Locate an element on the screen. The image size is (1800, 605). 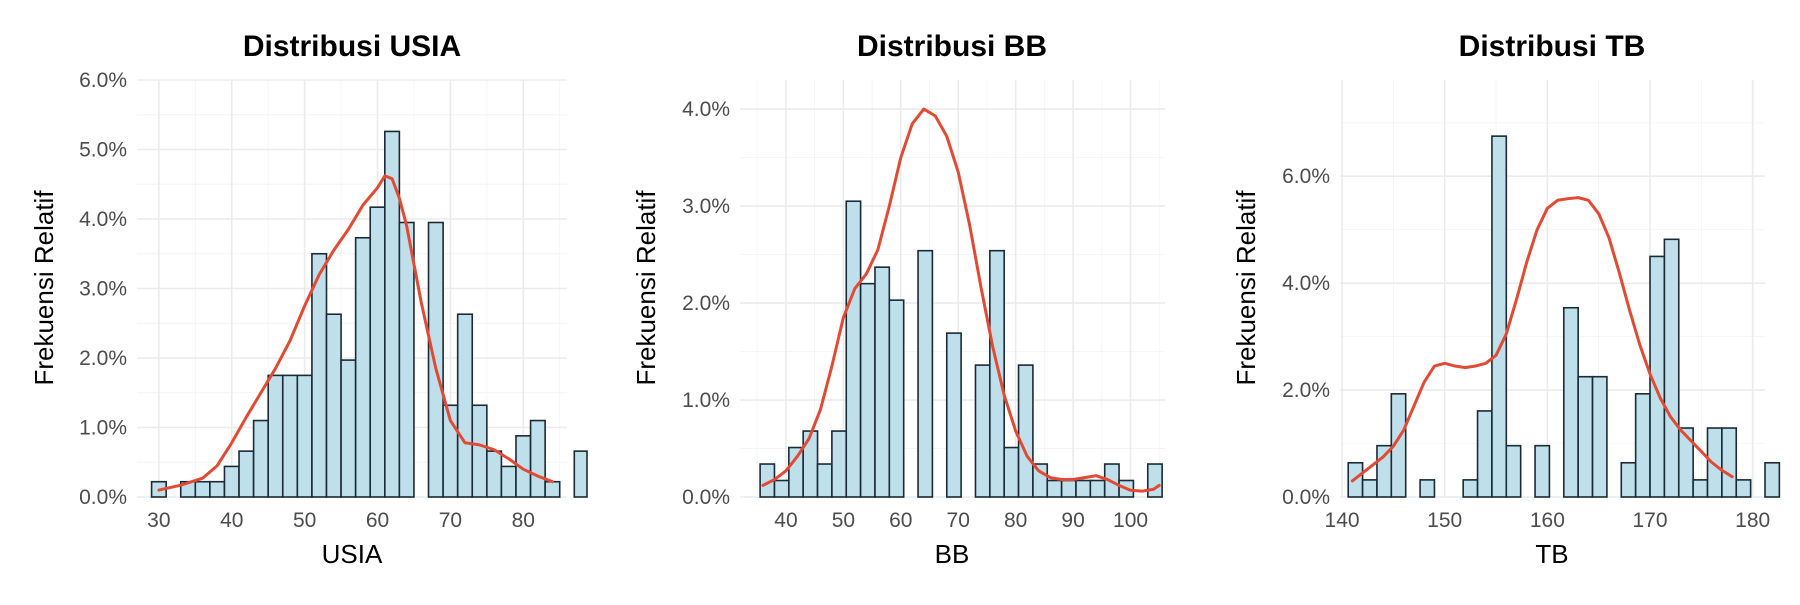
x-tick-label: 180 is located at coordinates (1752, 520).